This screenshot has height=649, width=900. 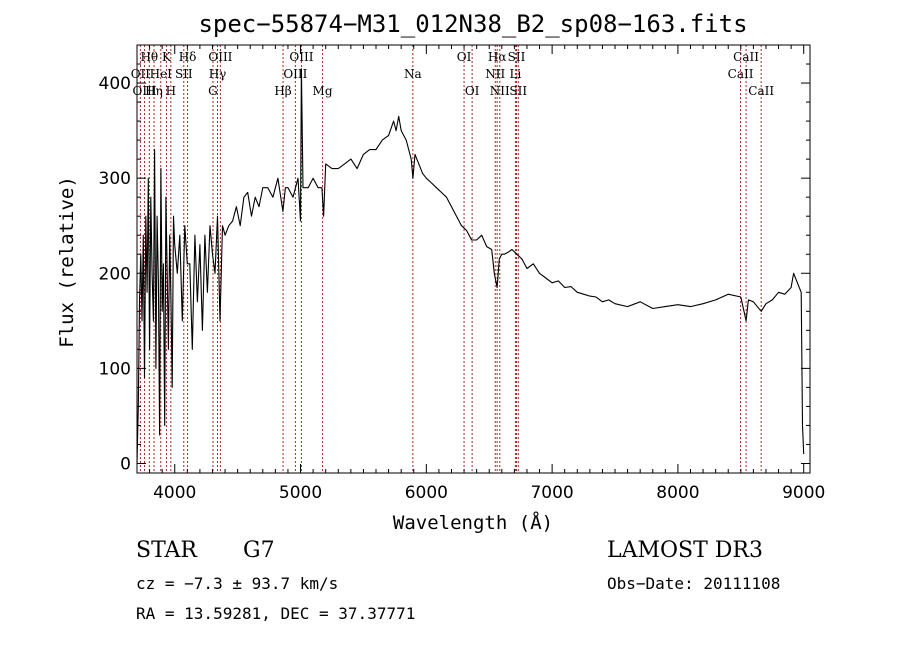 I want to click on line-label-3: Hη, so click(x=154, y=91).